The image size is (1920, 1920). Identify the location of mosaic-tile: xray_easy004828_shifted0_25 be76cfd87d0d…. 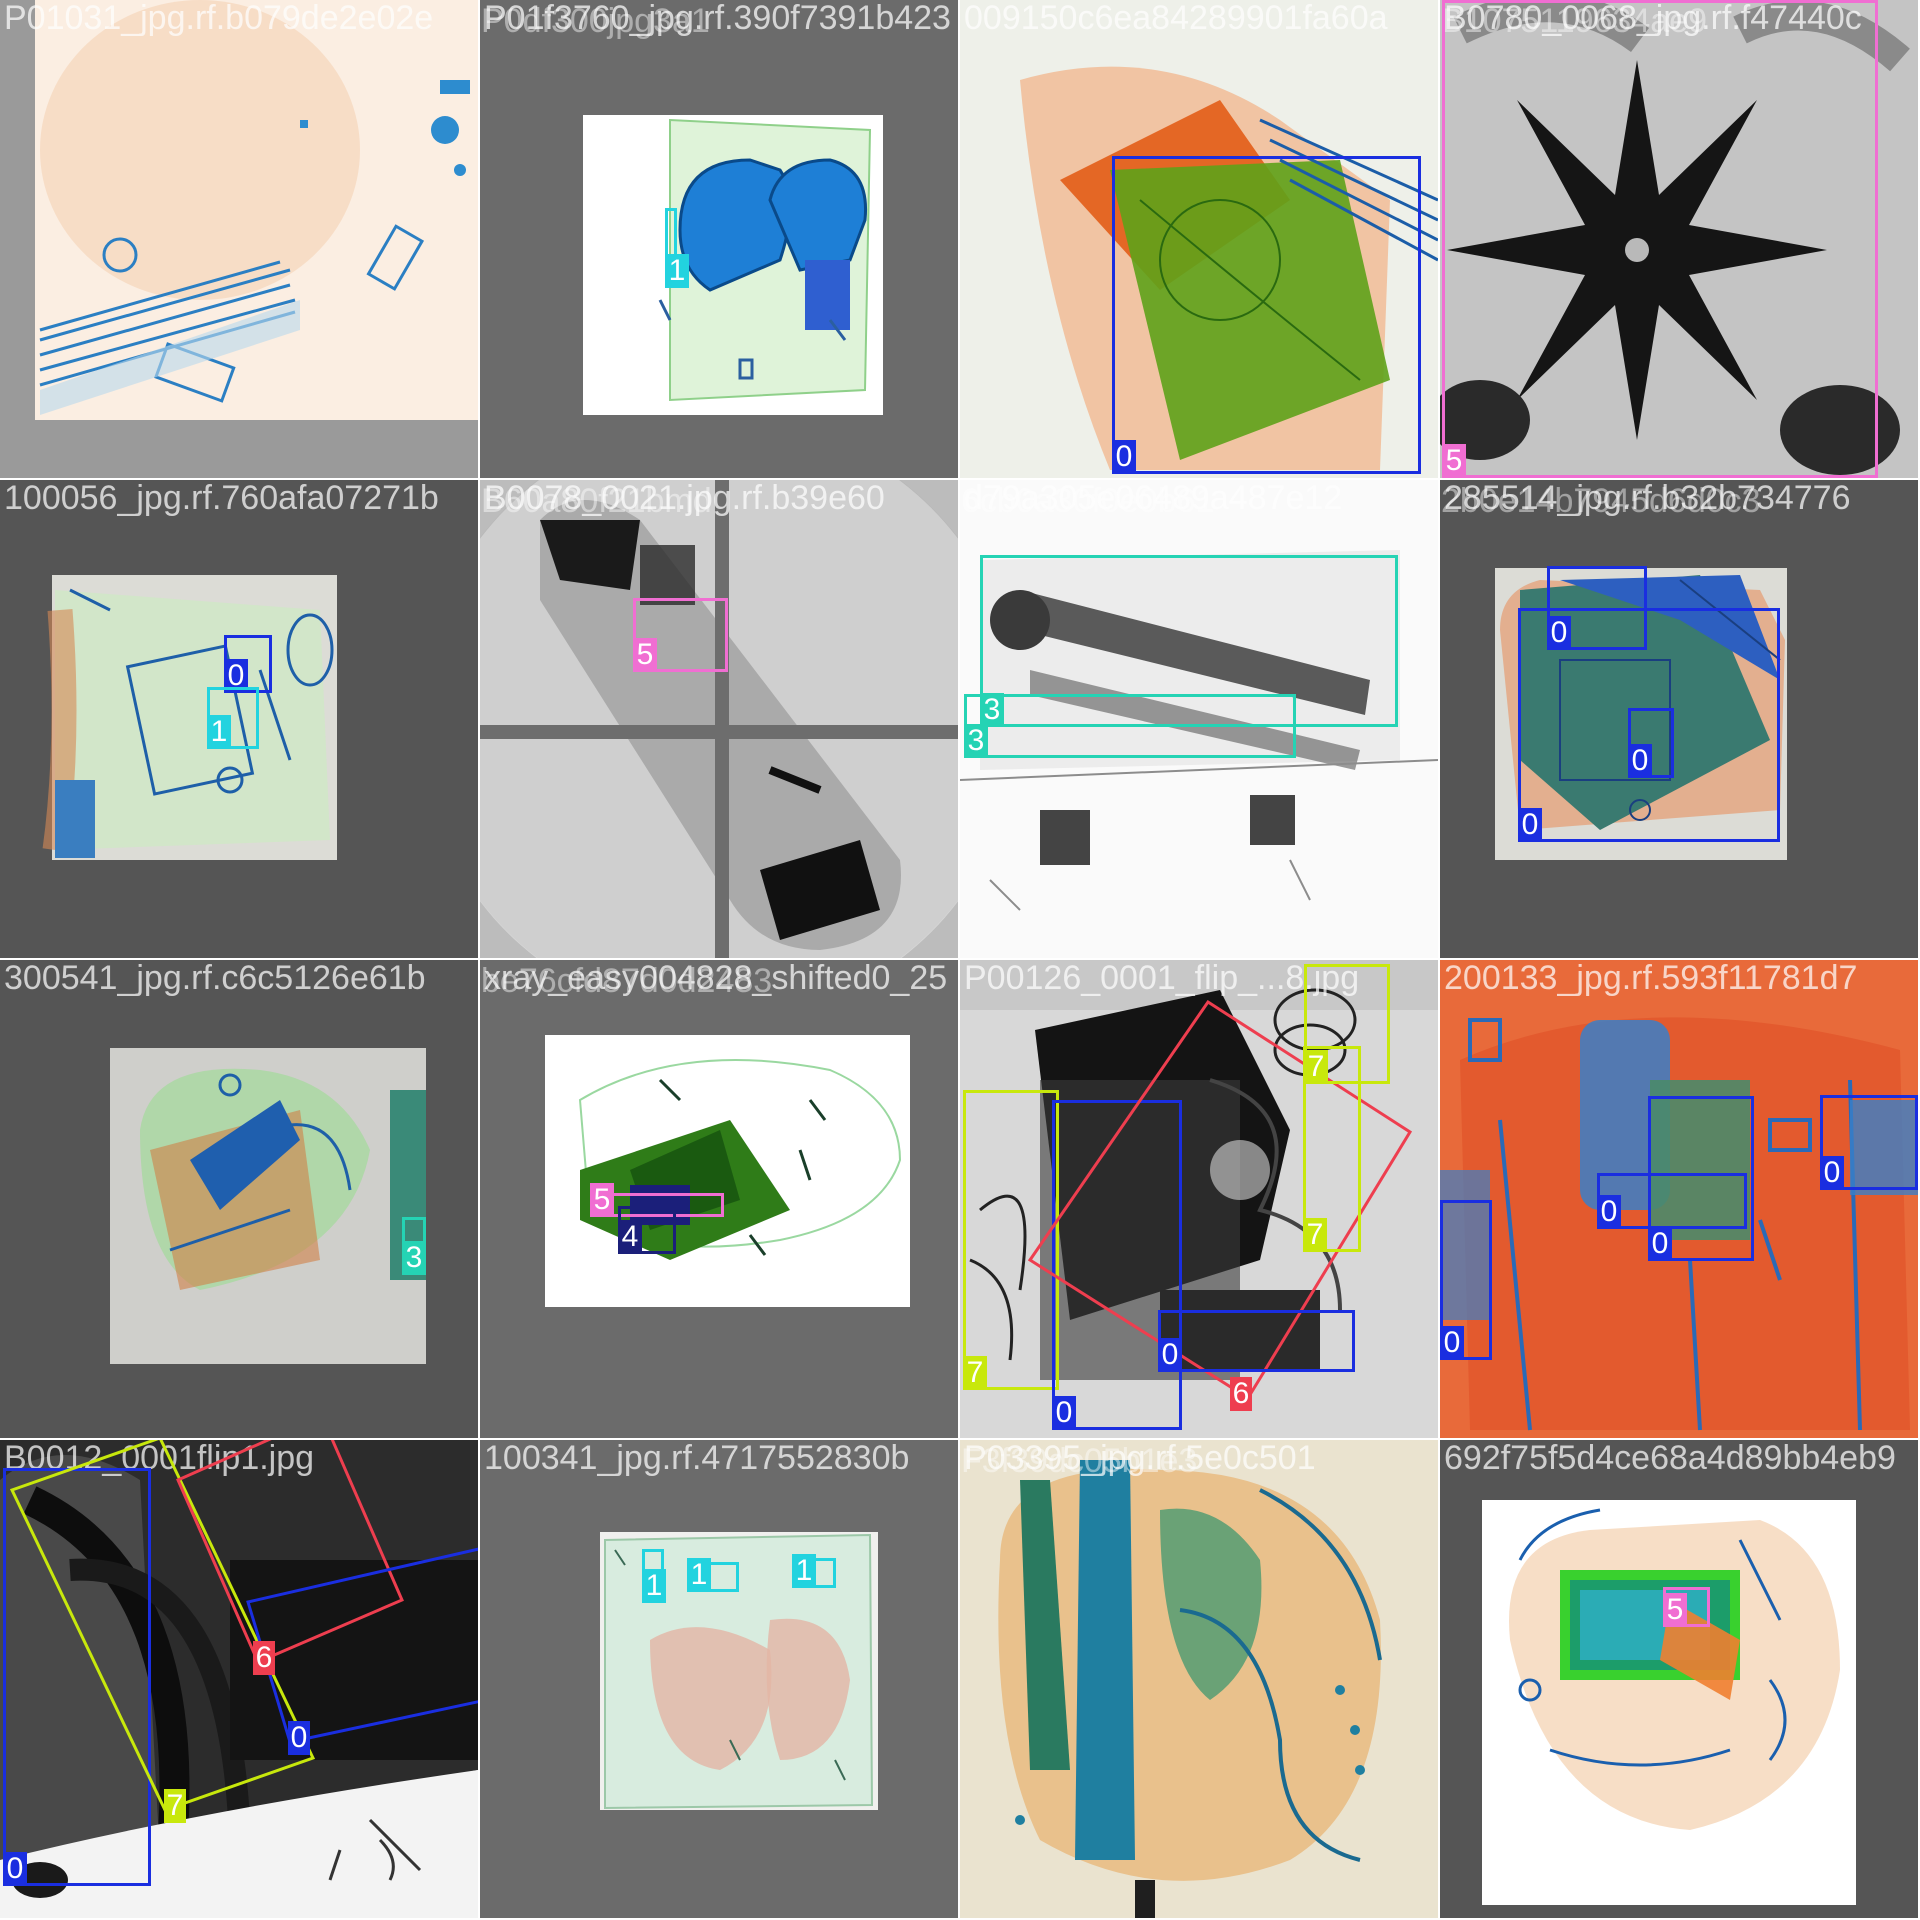
(719, 1199).